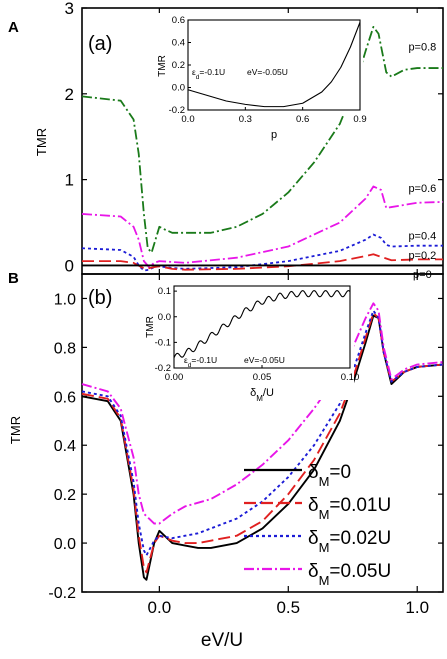 Image resolution: width=447 pixels, height=659 pixels. I want to click on panel-b-y-tick-label: 0.8, so click(65, 348).